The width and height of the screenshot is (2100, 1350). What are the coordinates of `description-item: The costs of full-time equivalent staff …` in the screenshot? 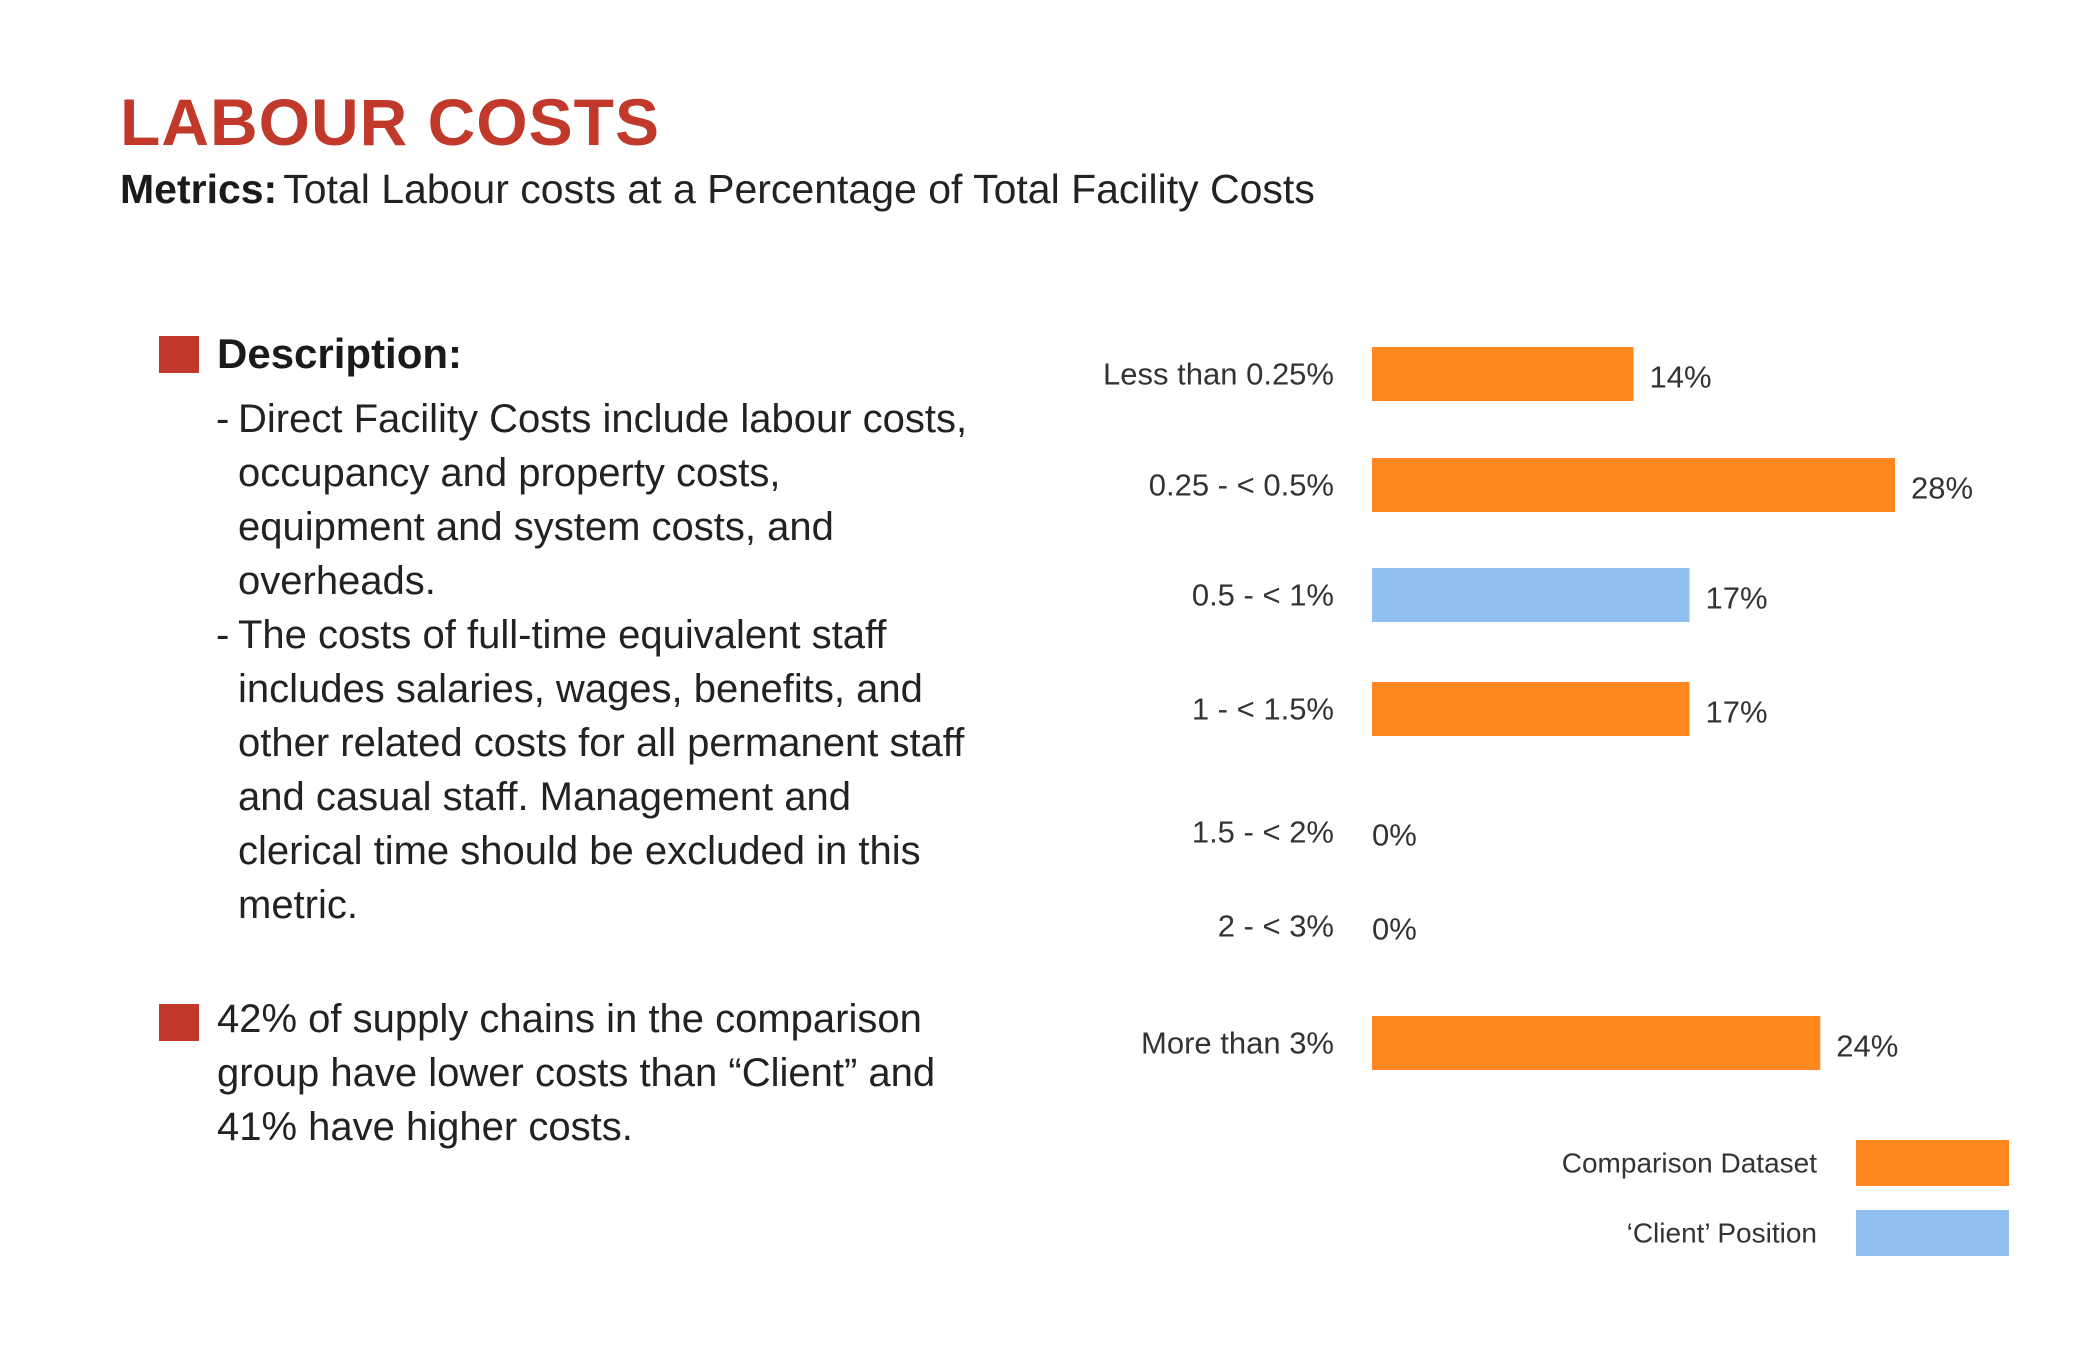 It's located at (596, 770).